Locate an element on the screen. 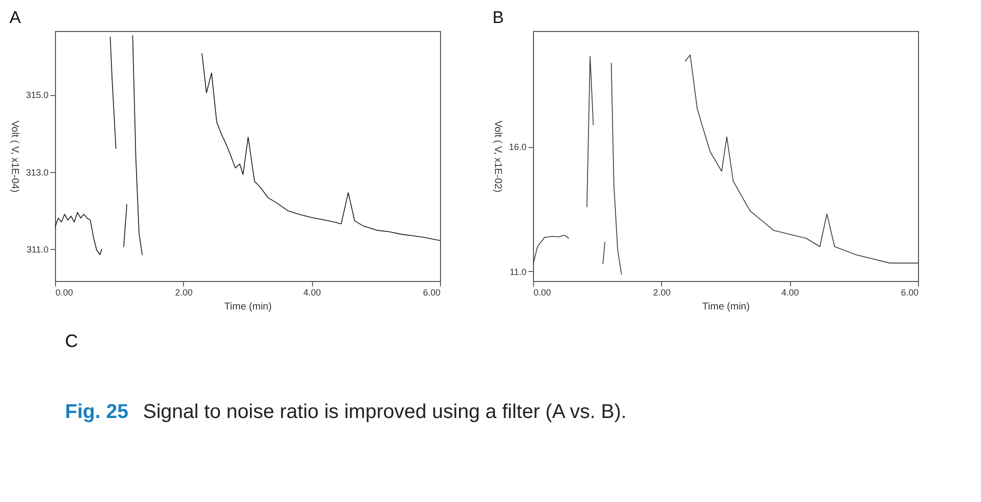 The height and width of the screenshot is (502, 981). y-axis-title: Volt ( V, x1E-04) is located at coordinates (14, 156).